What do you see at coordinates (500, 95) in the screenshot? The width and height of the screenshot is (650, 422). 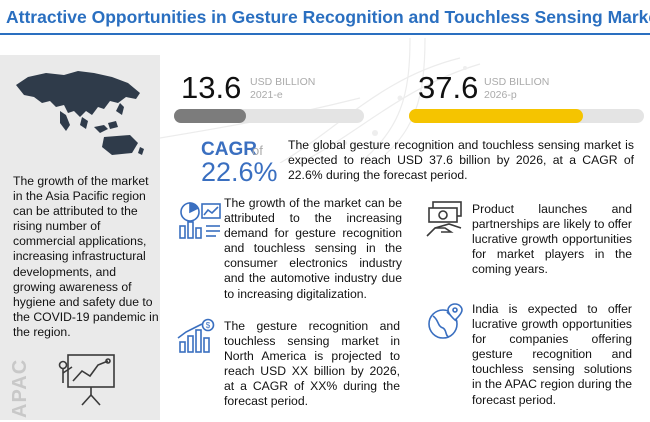 I see `stat-year-2026: 2026-p` at bounding box center [500, 95].